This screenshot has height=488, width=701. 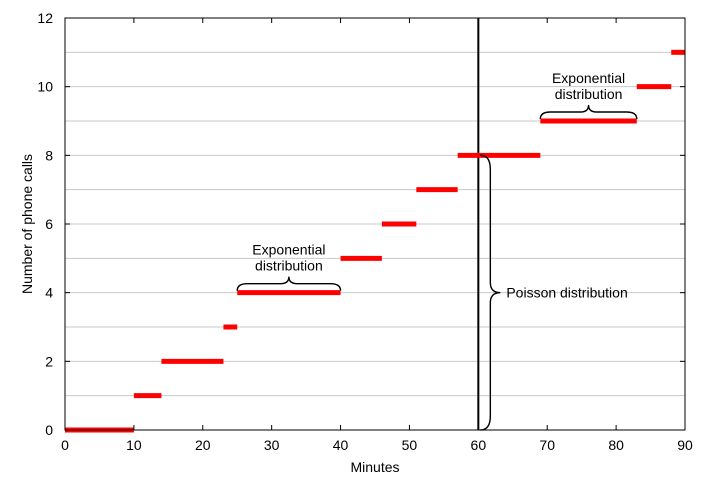 What do you see at coordinates (49, 293) in the screenshot?
I see `y-tick-label: 4` at bounding box center [49, 293].